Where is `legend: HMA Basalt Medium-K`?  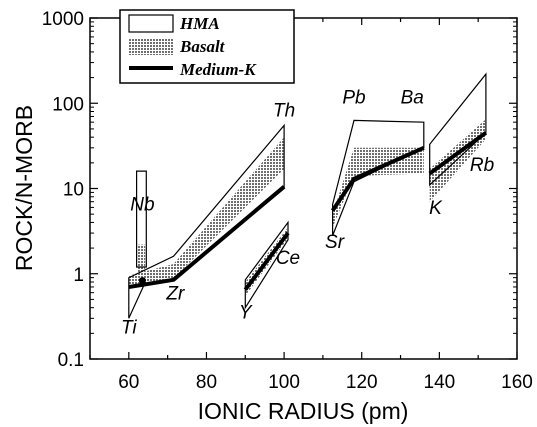 legend: HMA Basalt Medium-K is located at coordinates (207, 46).